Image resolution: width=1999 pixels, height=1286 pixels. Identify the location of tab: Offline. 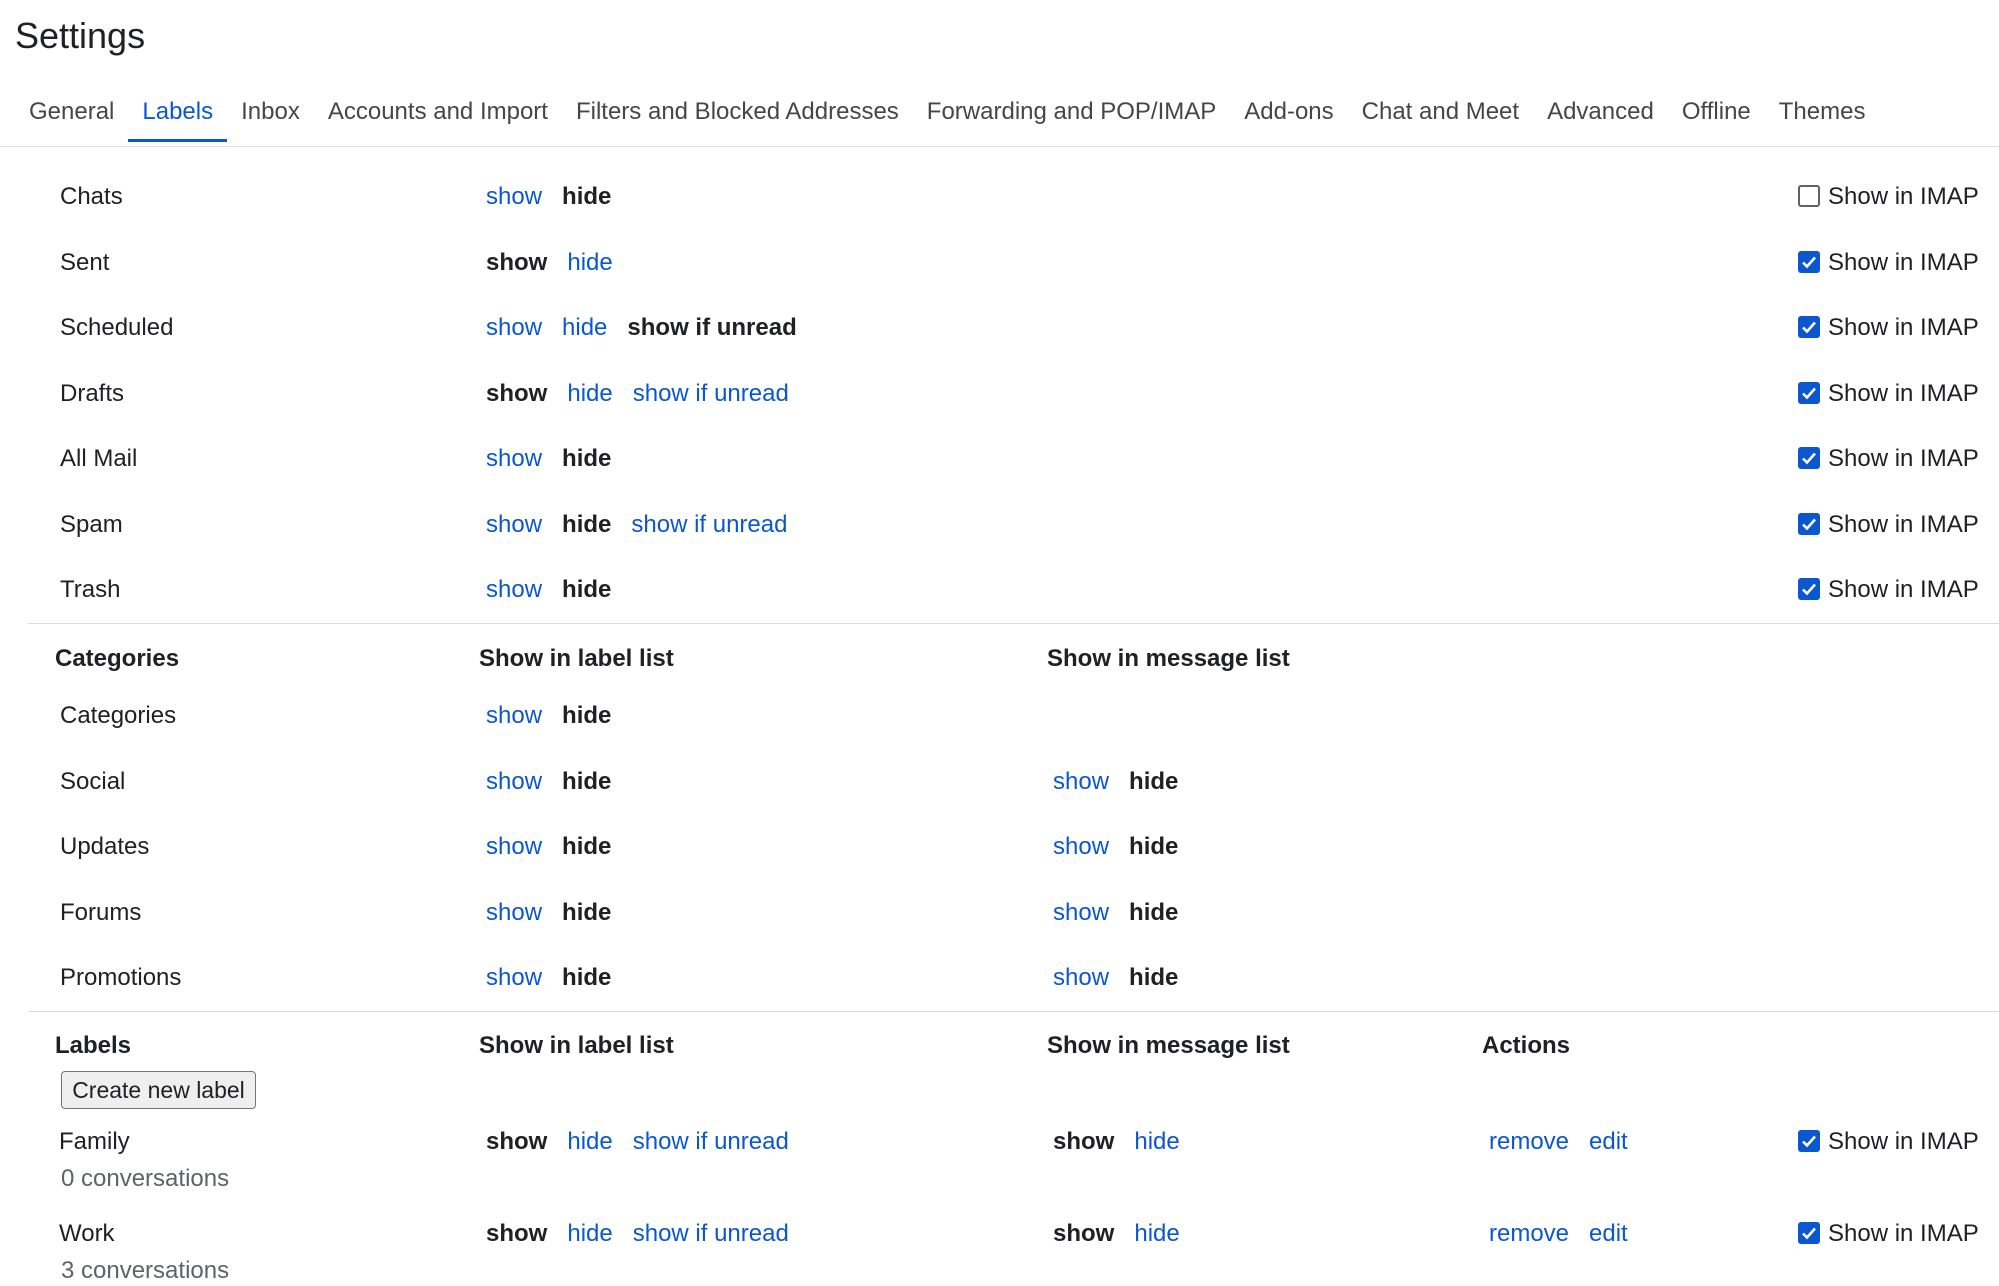
(1716, 111).